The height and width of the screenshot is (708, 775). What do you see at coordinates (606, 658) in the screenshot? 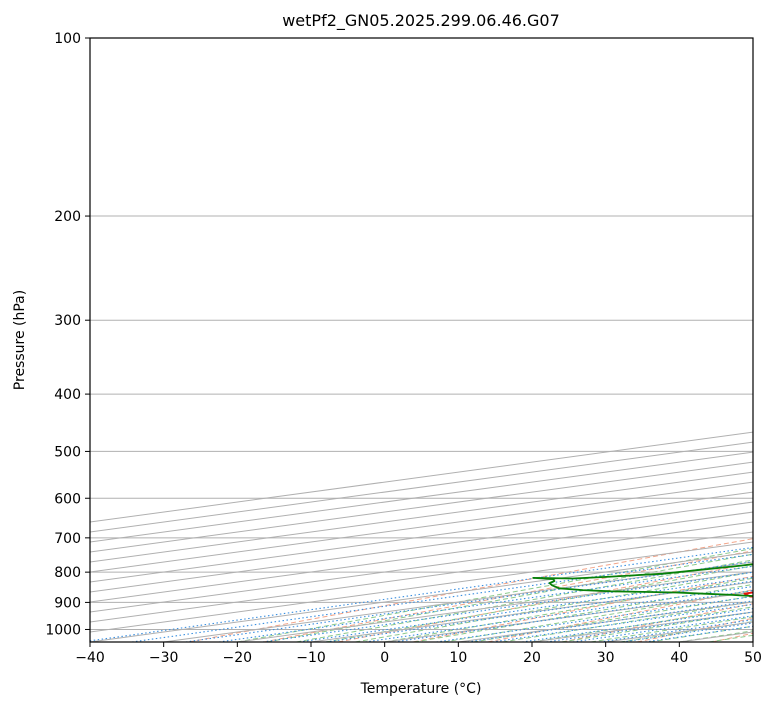
I see `x-tick-label: 30` at bounding box center [606, 658].